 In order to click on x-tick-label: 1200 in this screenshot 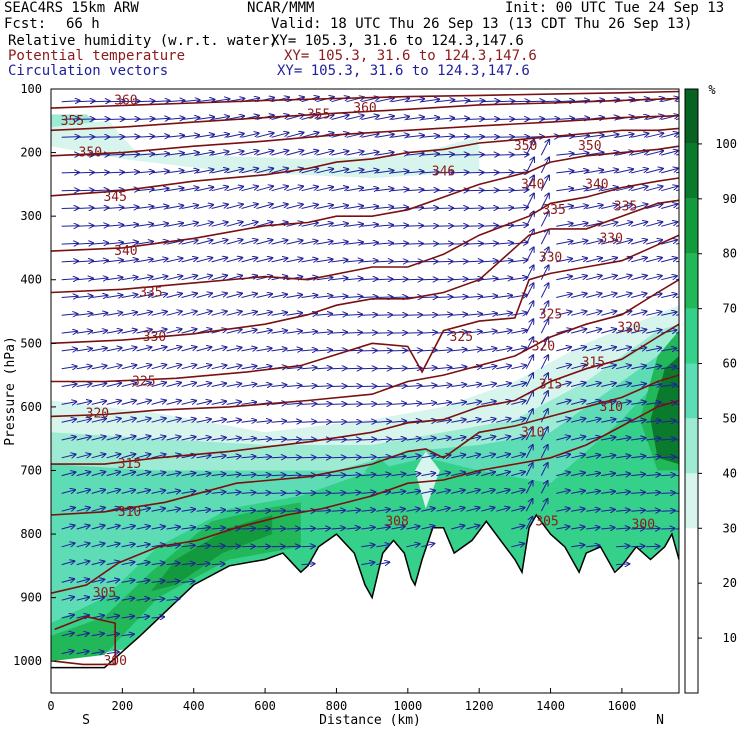, I will do `click(479, 706)`.